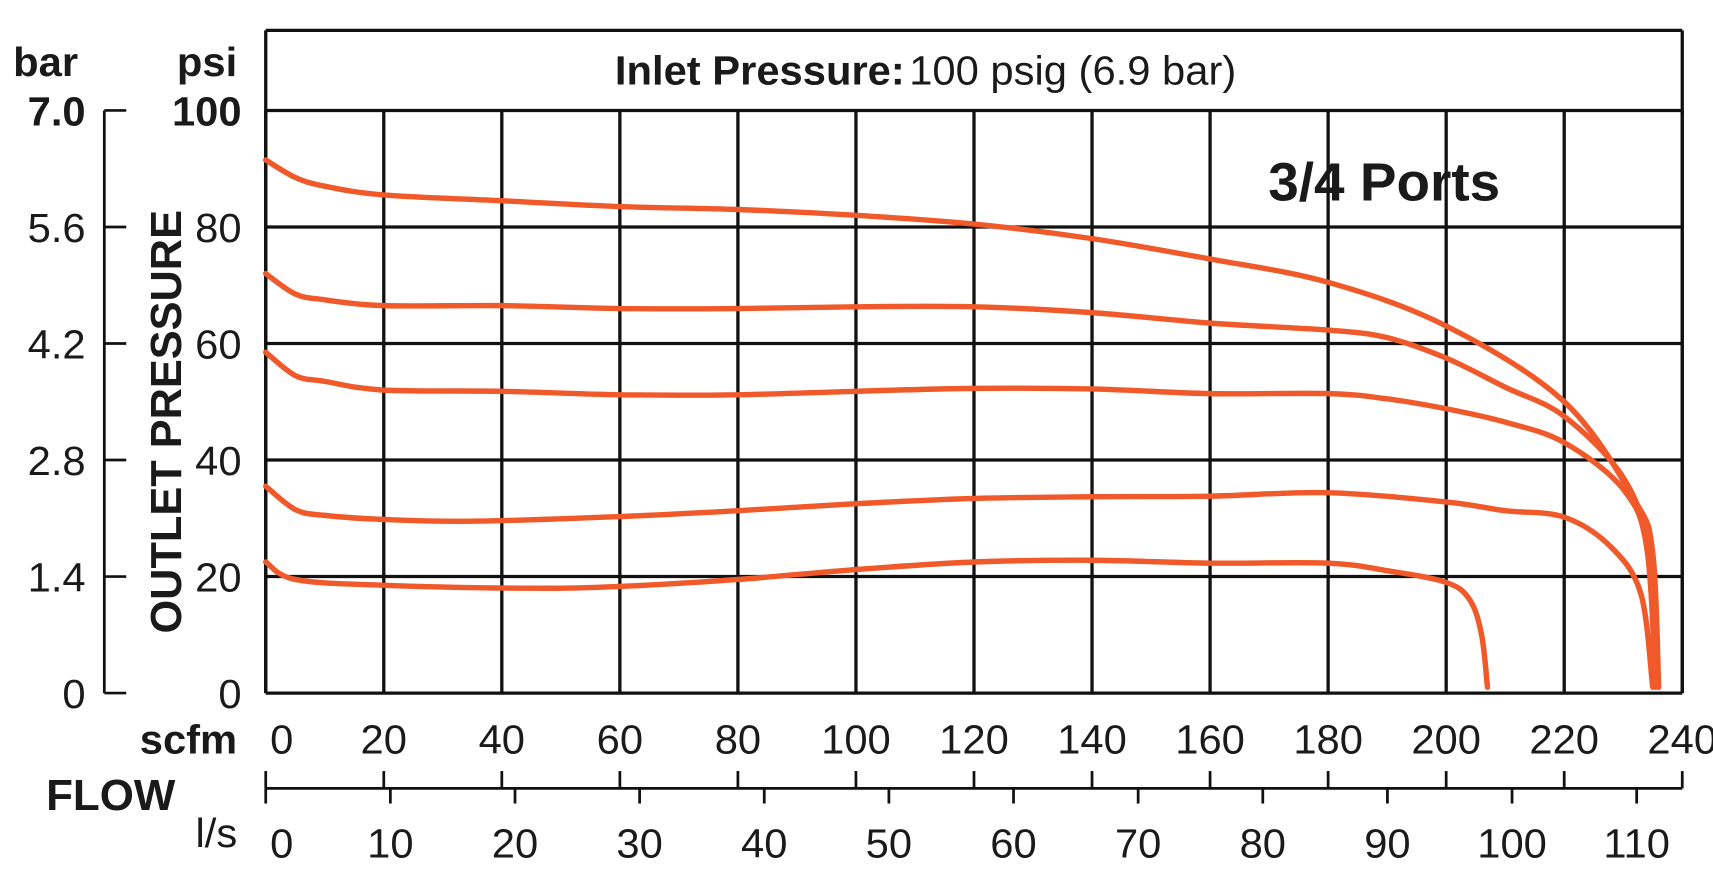 The image size is (1713, 888). What do you see at coordinates (856, 739) in the screenshot?
I see `scfm-tick-label: 100` at bounding box center [856, 739].